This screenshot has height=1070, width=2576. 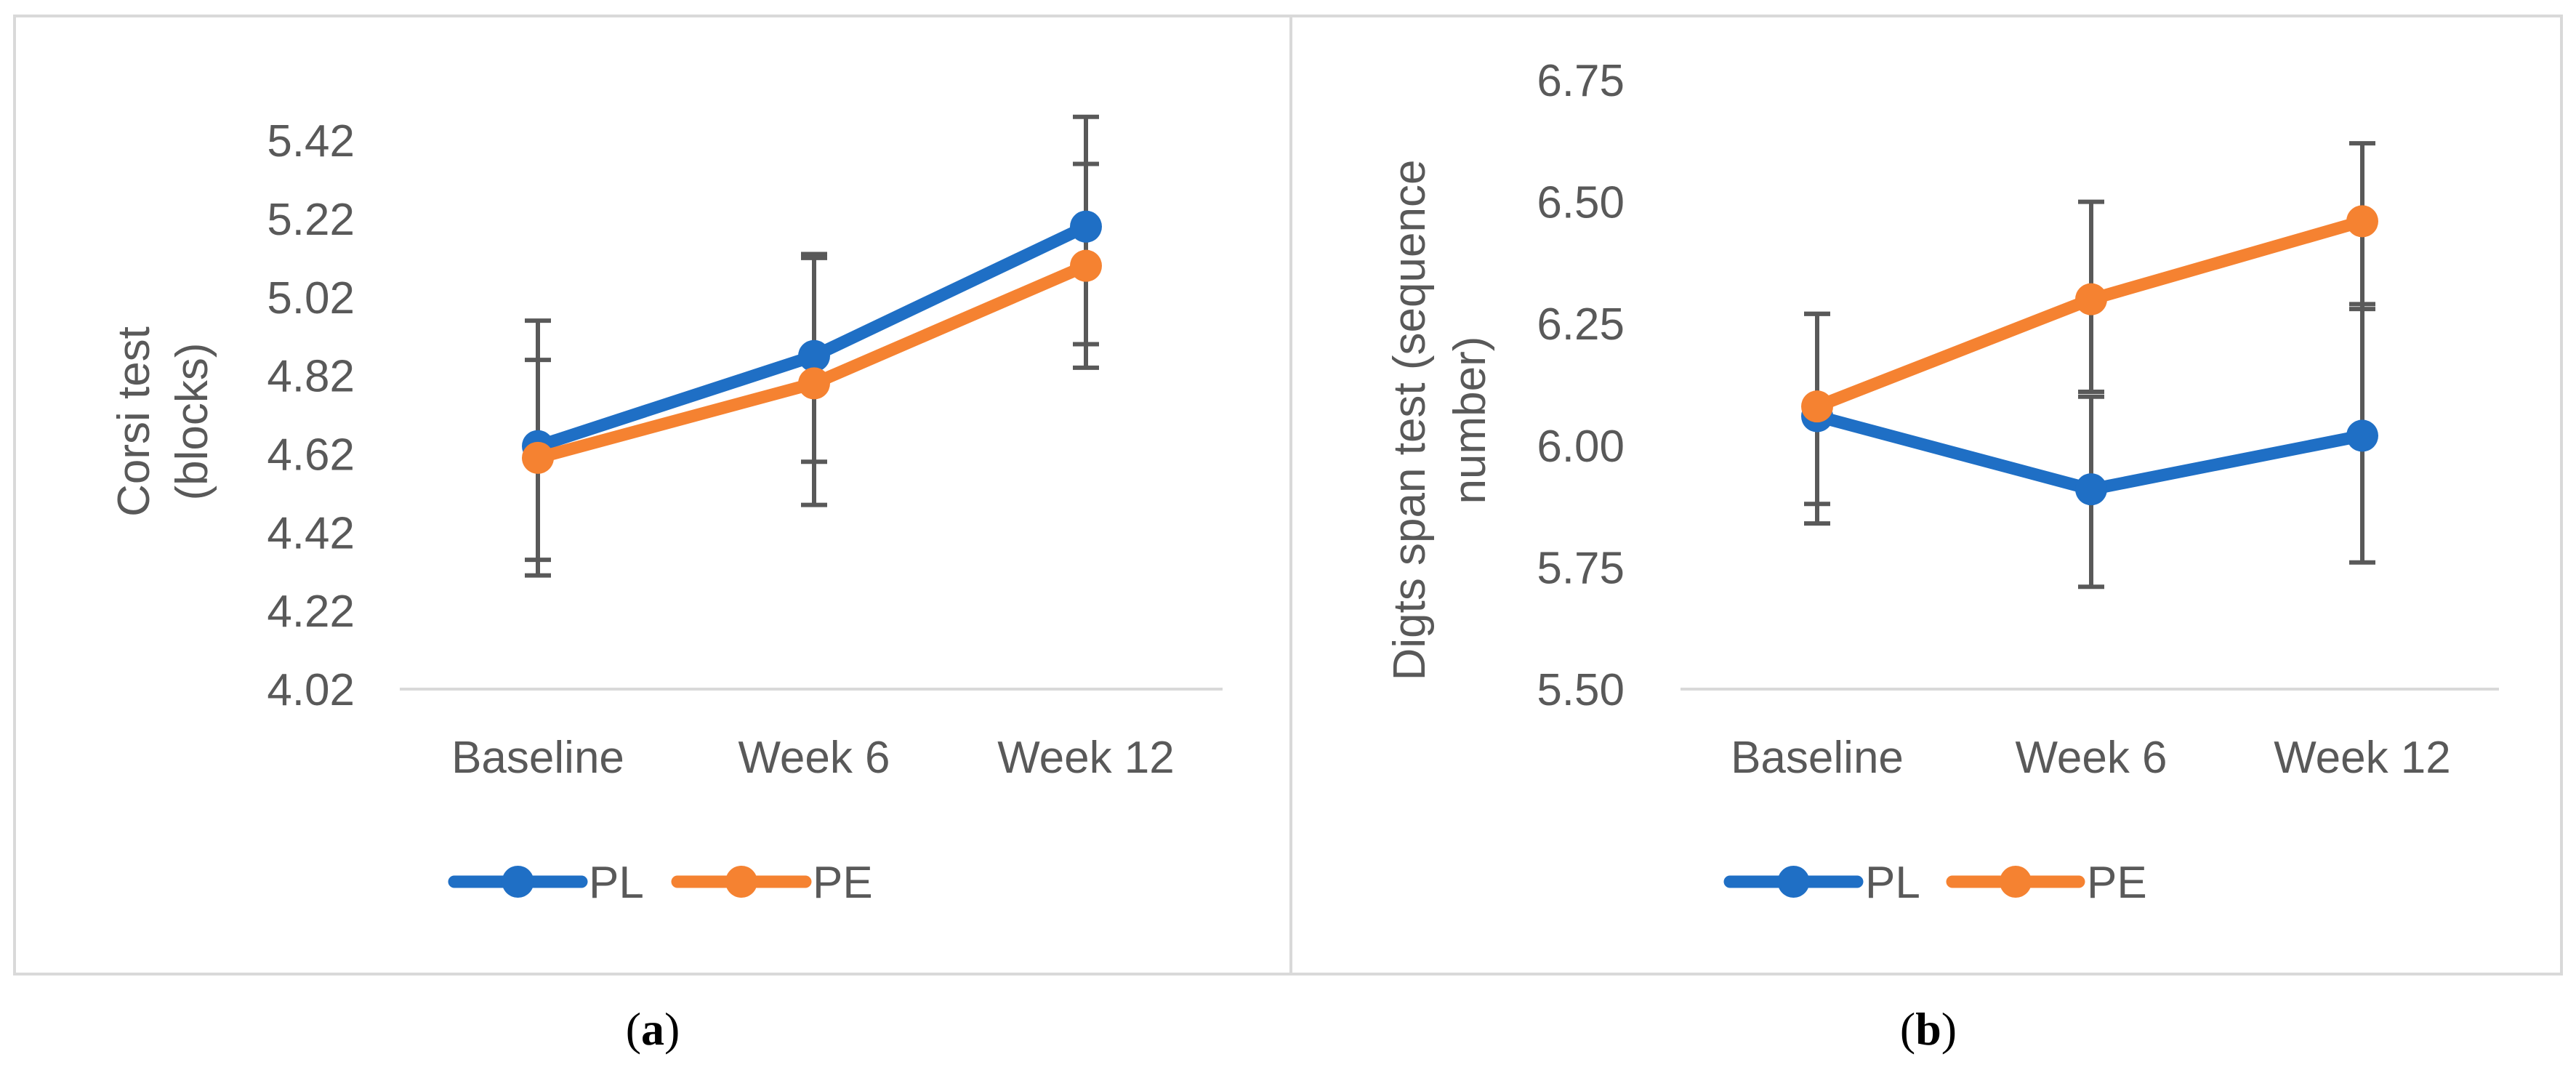 I want to click on chart-a-ytick-5: 5.02, so click(x=311, y=298).